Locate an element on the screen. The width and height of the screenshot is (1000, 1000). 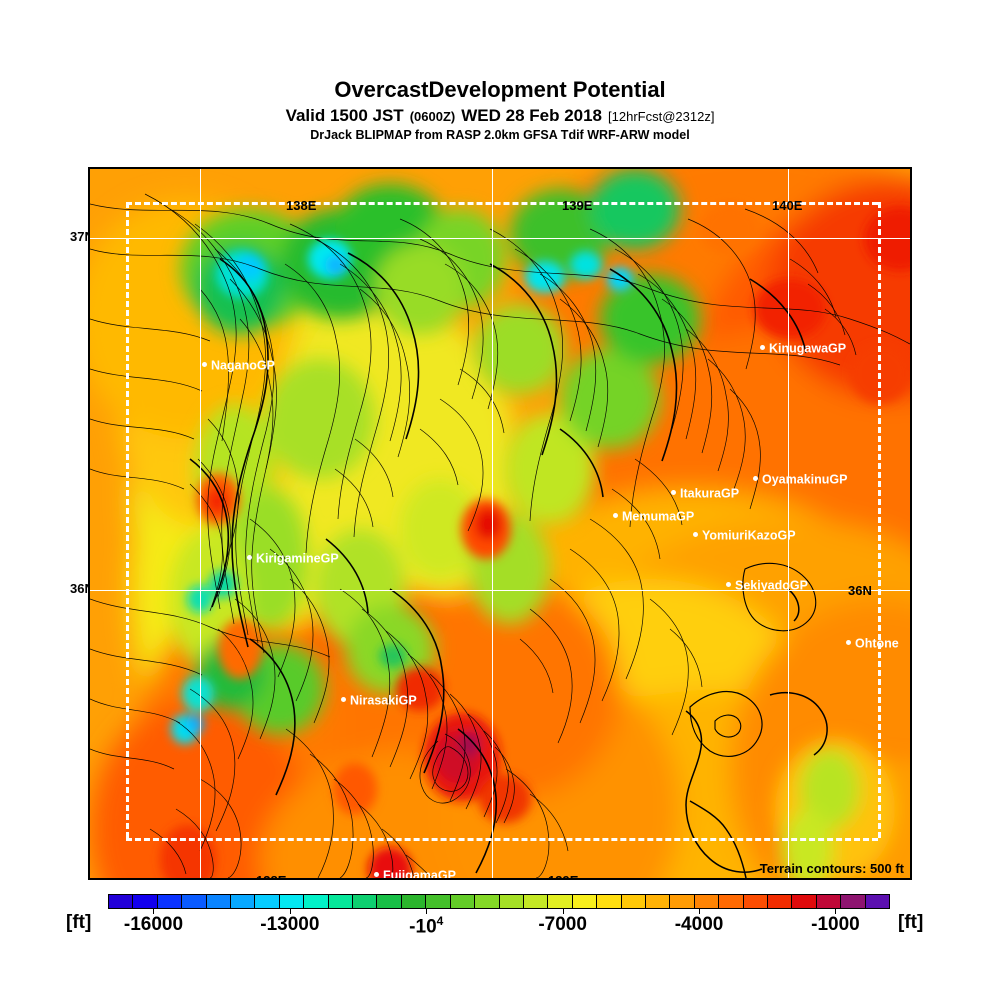
colorbar-unit-left: [ft] is located at coordinates (79, 922).